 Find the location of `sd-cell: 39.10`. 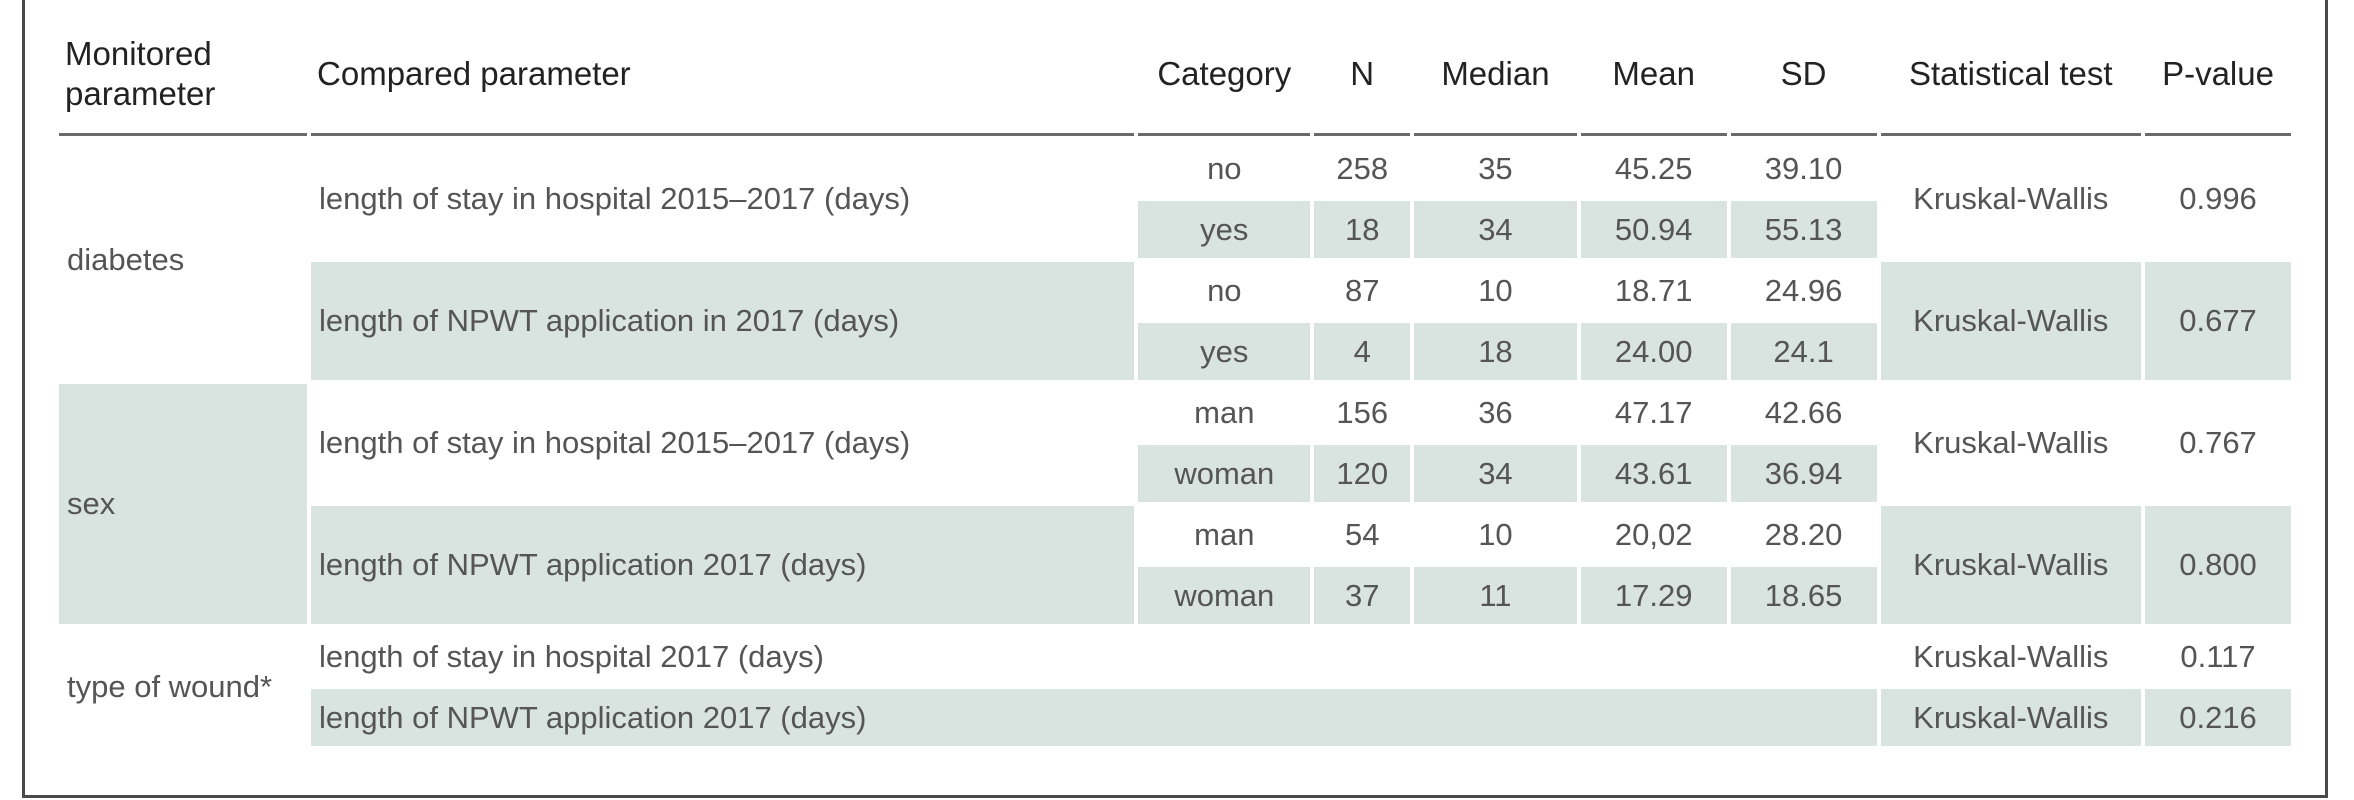

sd-cell: 39.10 is located at coordinates (1803, 168).